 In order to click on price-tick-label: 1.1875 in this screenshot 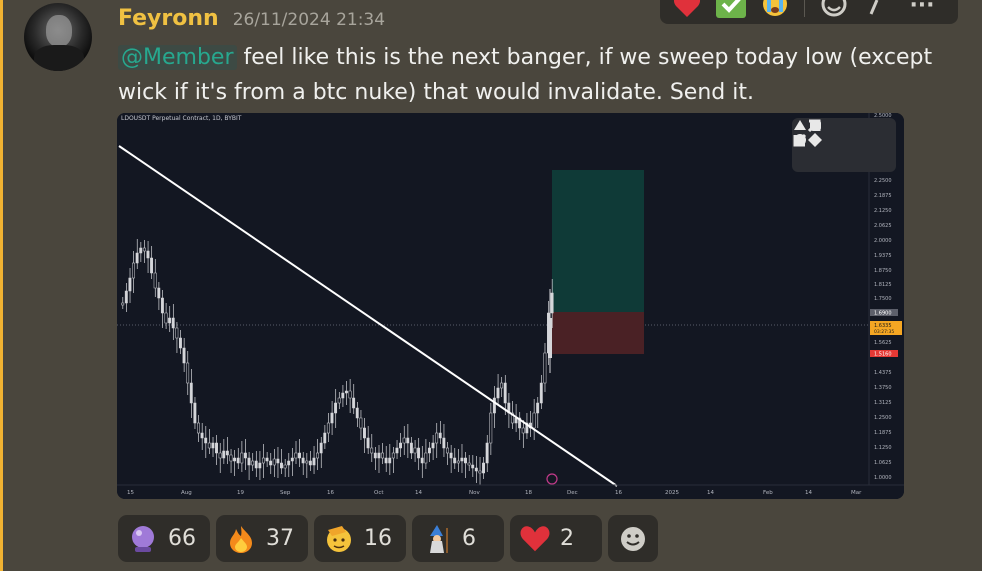, I will do `click(883, 433)`.